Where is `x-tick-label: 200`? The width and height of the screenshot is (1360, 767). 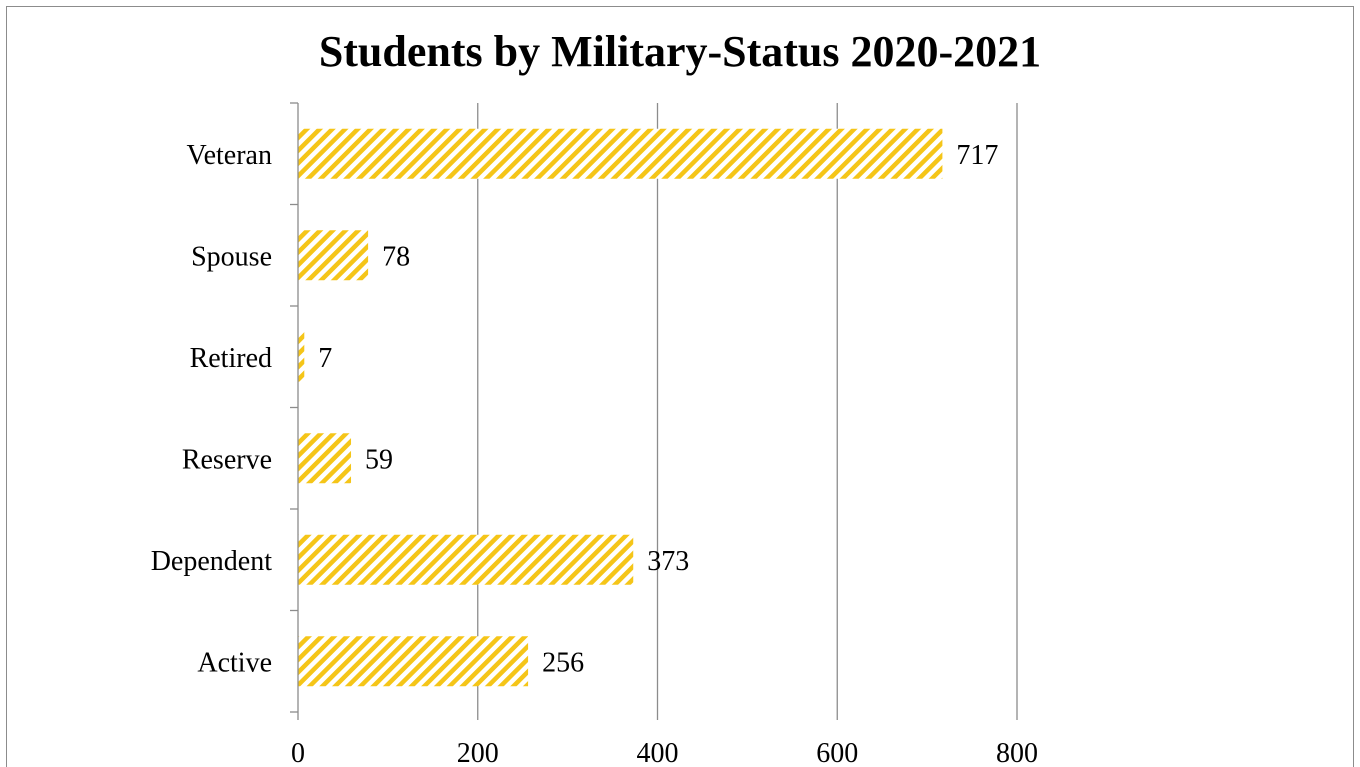 x-tick-label: 200 is located at coordinates (478, 752).